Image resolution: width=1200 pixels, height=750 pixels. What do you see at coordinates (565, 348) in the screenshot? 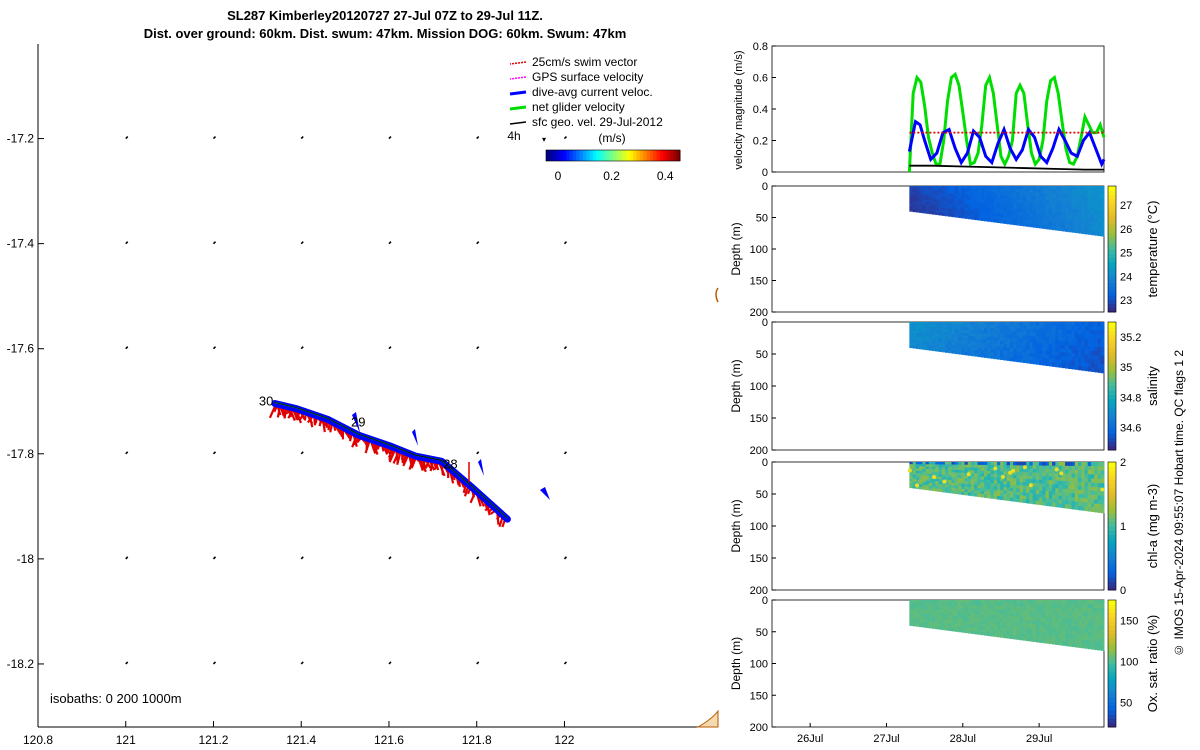
I see `sfc-vector-arrow` at bounding box center [565, 348].